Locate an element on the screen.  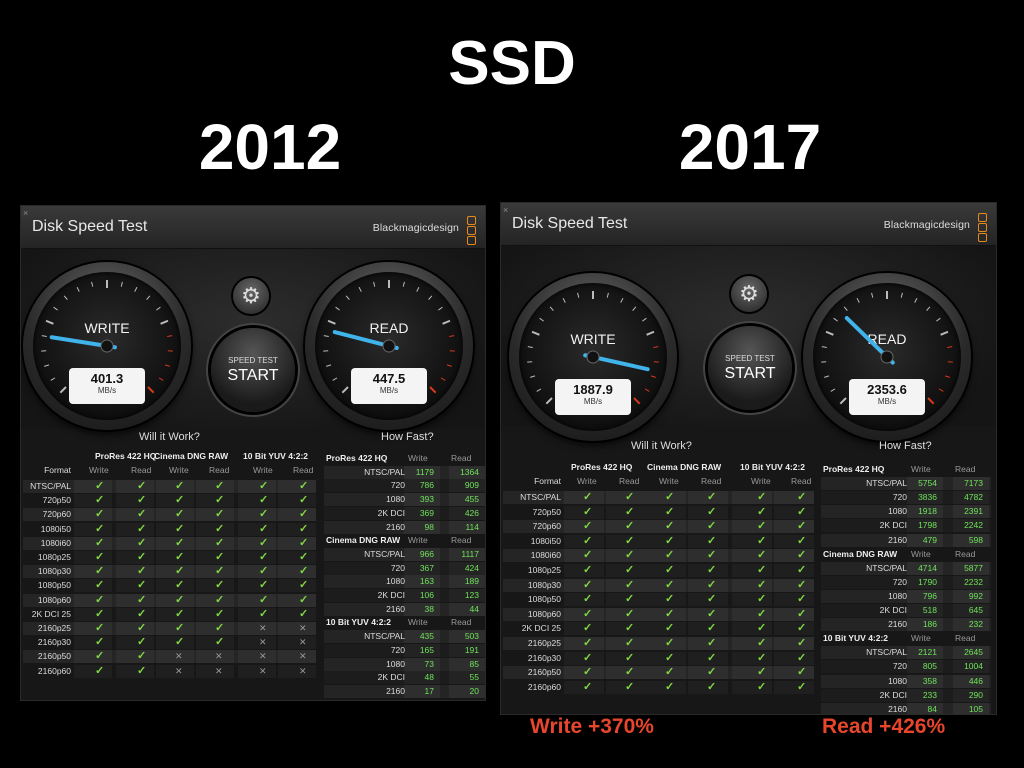
format-name: 720p50 is located at coordinates (546, 511).